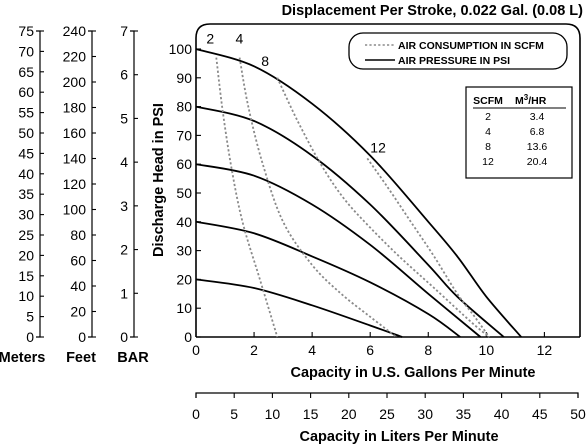 The width and height of the screenshot is (587, 447). What do you see at coordinates (184, 164) in the screenshot?
I see `y-tick-label: 60` at bounding box center [184, 164].